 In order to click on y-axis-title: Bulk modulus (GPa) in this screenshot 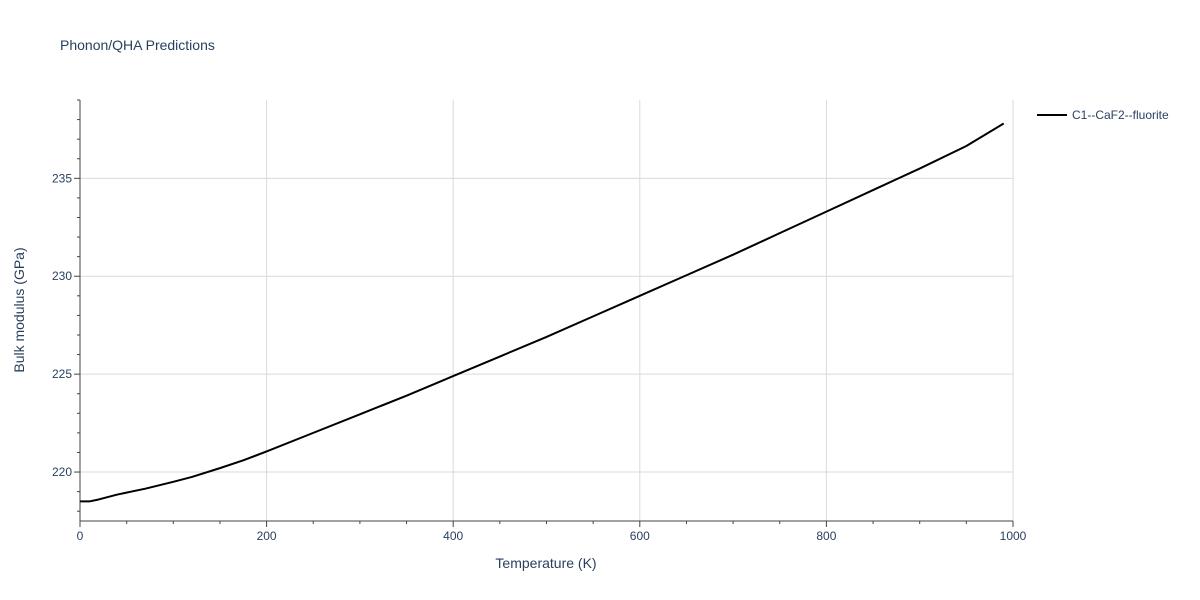, I will do `click(19, 309)`.